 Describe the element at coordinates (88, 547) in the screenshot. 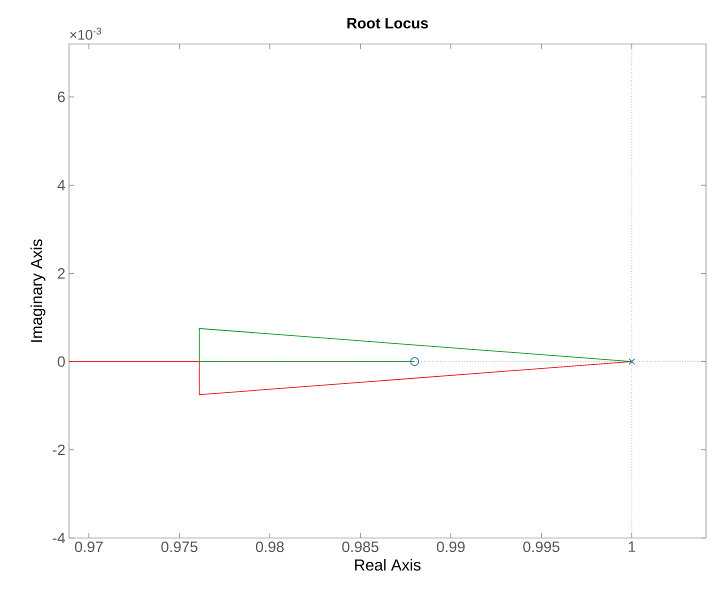

I see `x-tick-label: 0.97` at that location.